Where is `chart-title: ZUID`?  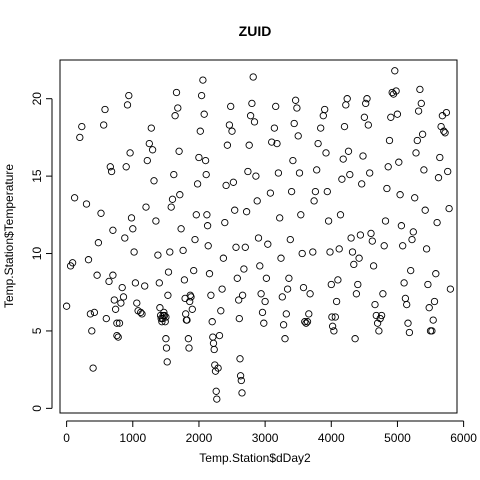
chart-title: ZUID is located at coordinates (255, 31).